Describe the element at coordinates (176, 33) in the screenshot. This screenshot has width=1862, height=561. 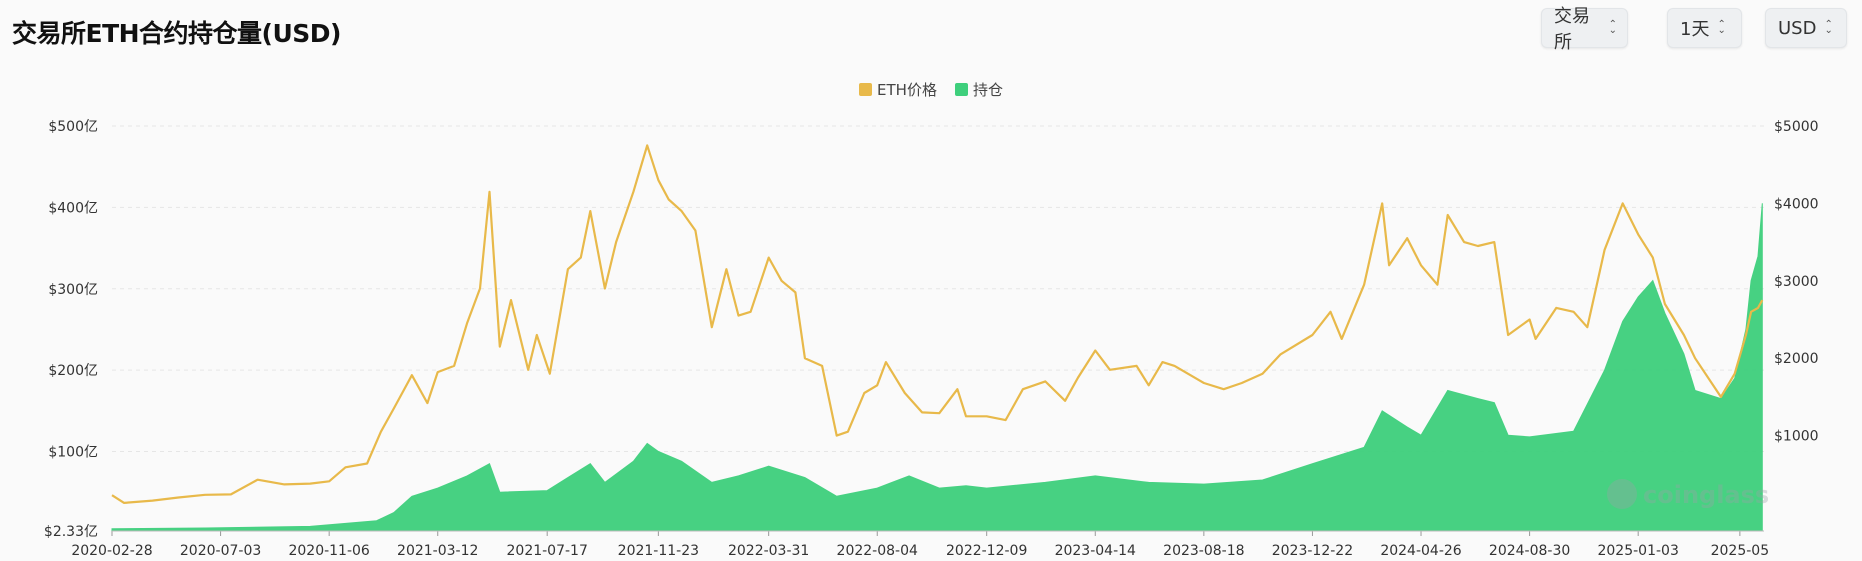
I see `page-title: 交易所ETH合约持仓量(USD)` at that location.